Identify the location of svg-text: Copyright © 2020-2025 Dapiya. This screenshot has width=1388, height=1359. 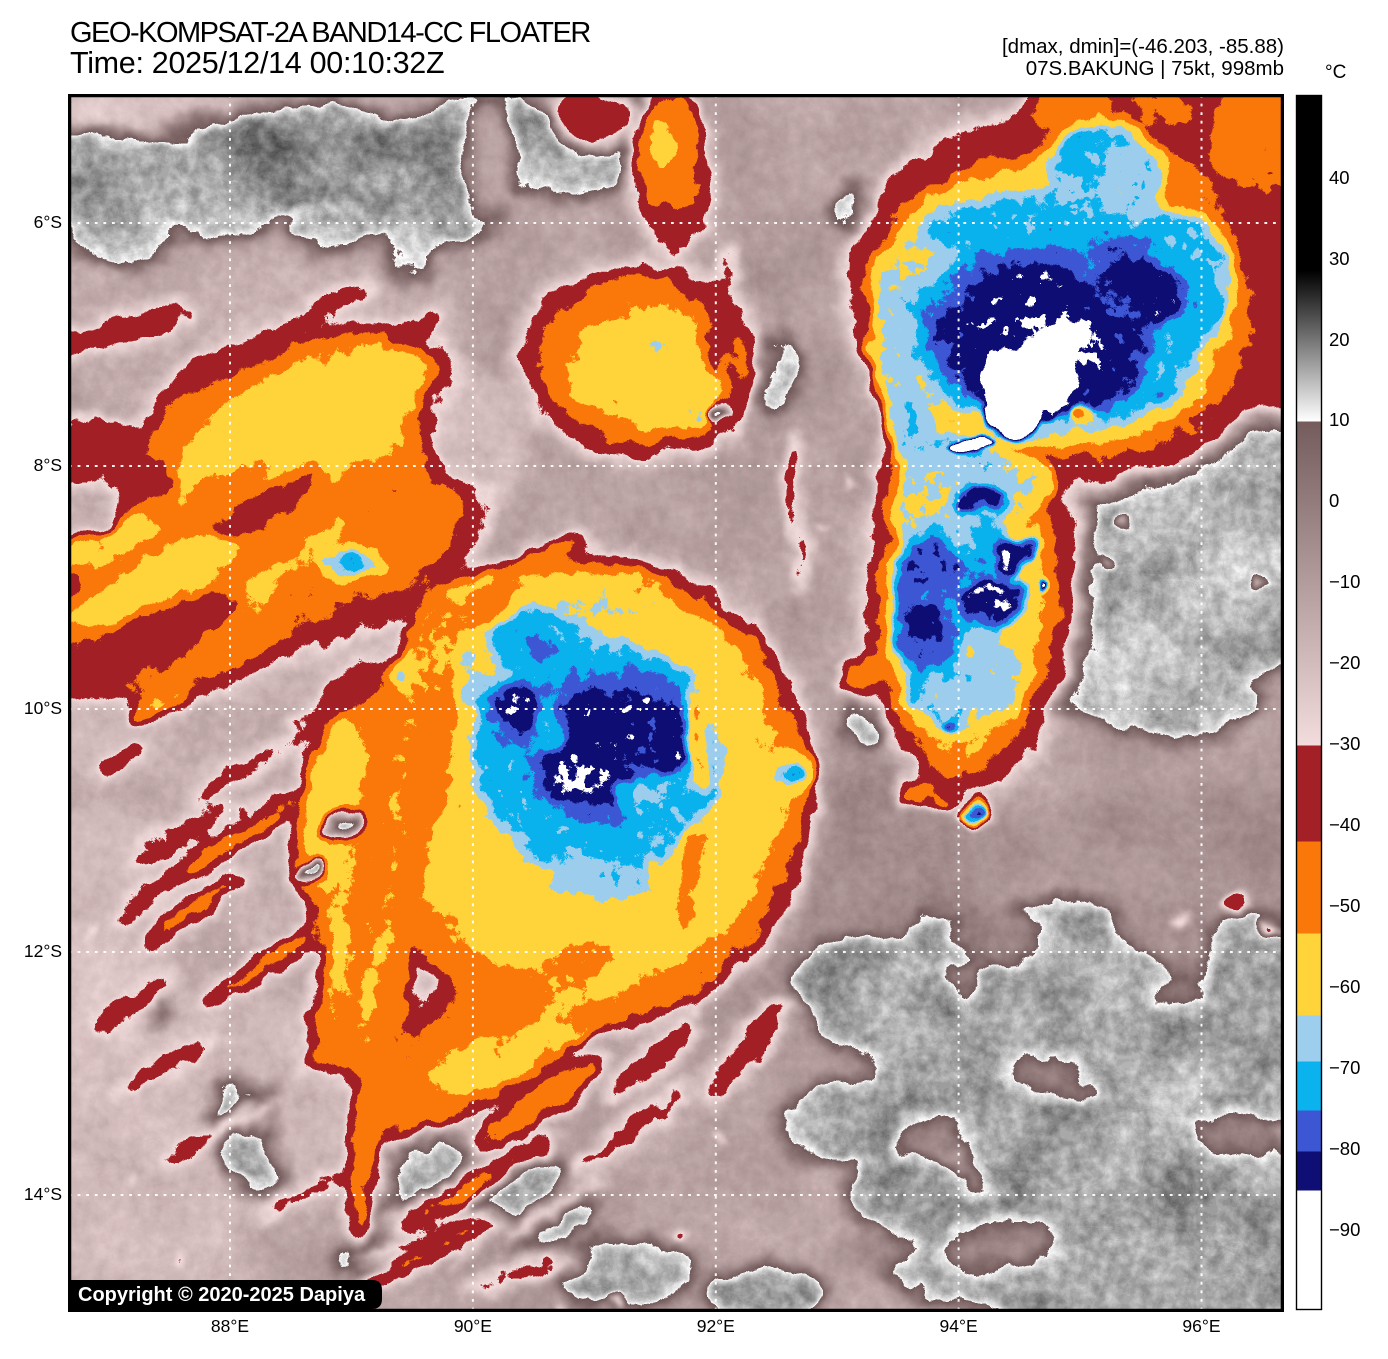
(222, 1295).